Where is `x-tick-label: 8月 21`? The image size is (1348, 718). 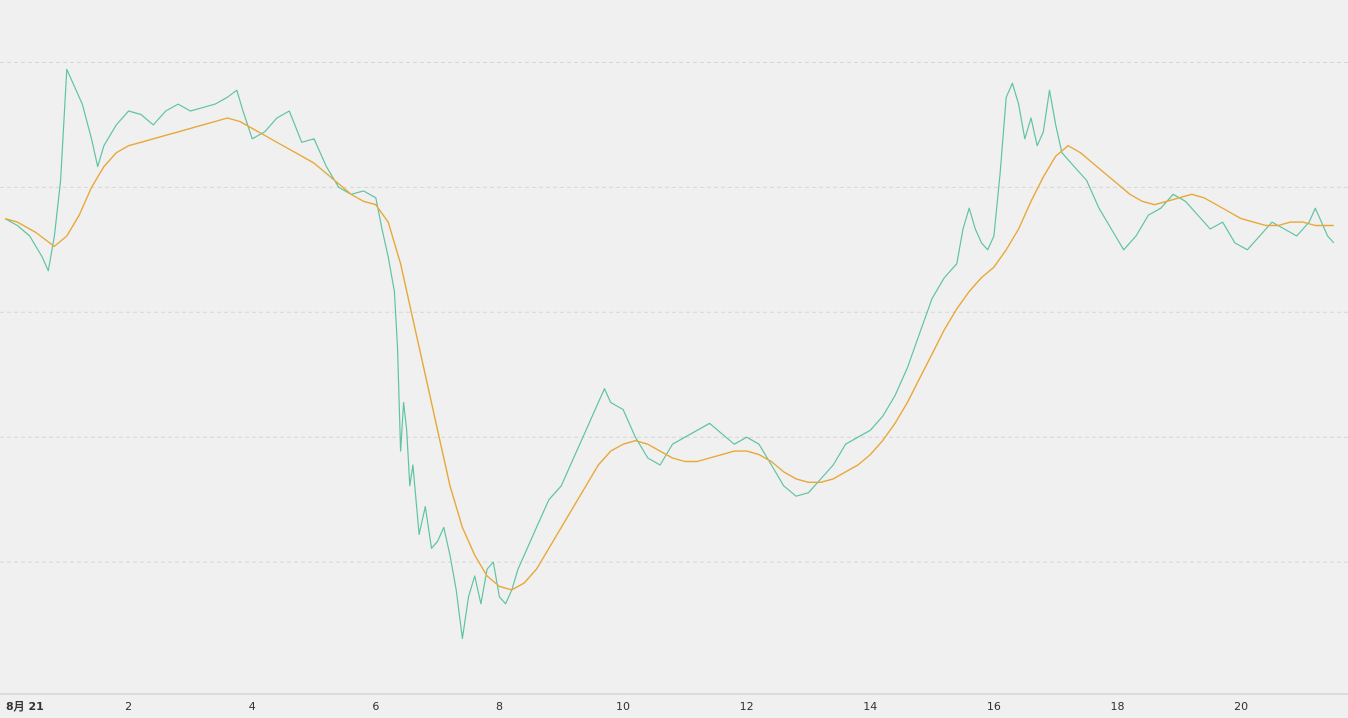 x-tick-label: 8月 21 is located at coordinates (25, 706).